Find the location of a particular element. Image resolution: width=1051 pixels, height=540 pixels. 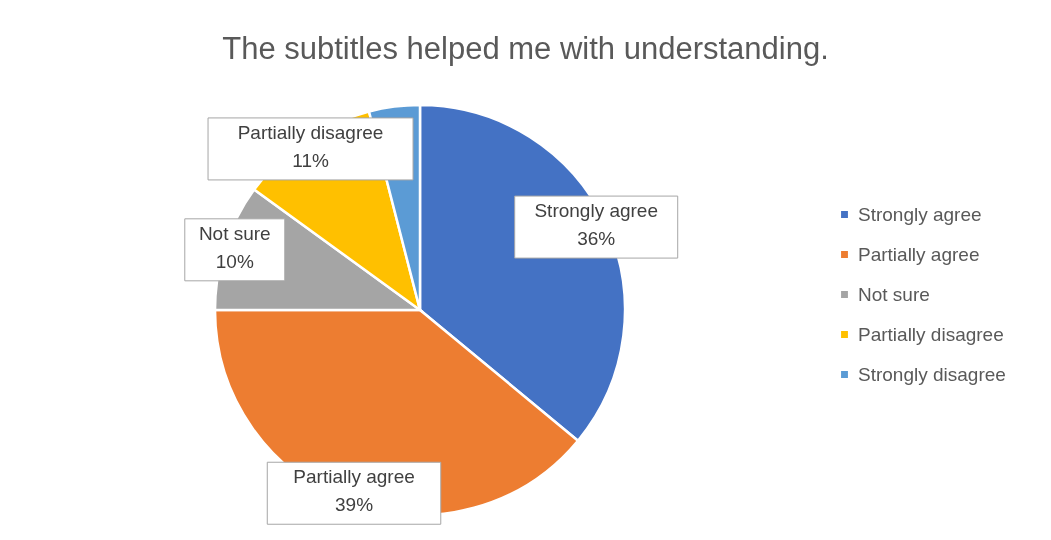

data-label: 11% is located at coordinates (310, 160).